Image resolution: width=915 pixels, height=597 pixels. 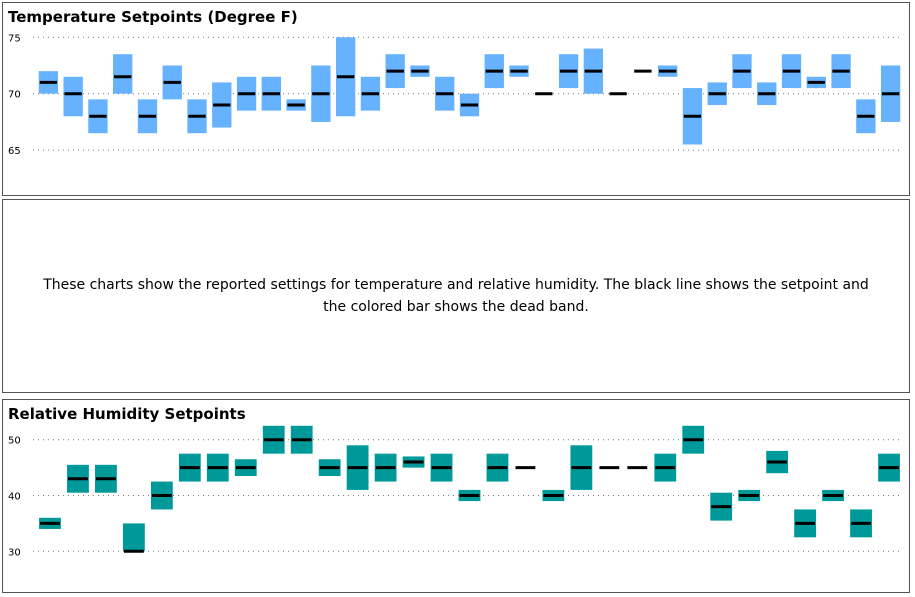 I want to click on temperature-y-tick-label: 75, so click(x=14, y=38).